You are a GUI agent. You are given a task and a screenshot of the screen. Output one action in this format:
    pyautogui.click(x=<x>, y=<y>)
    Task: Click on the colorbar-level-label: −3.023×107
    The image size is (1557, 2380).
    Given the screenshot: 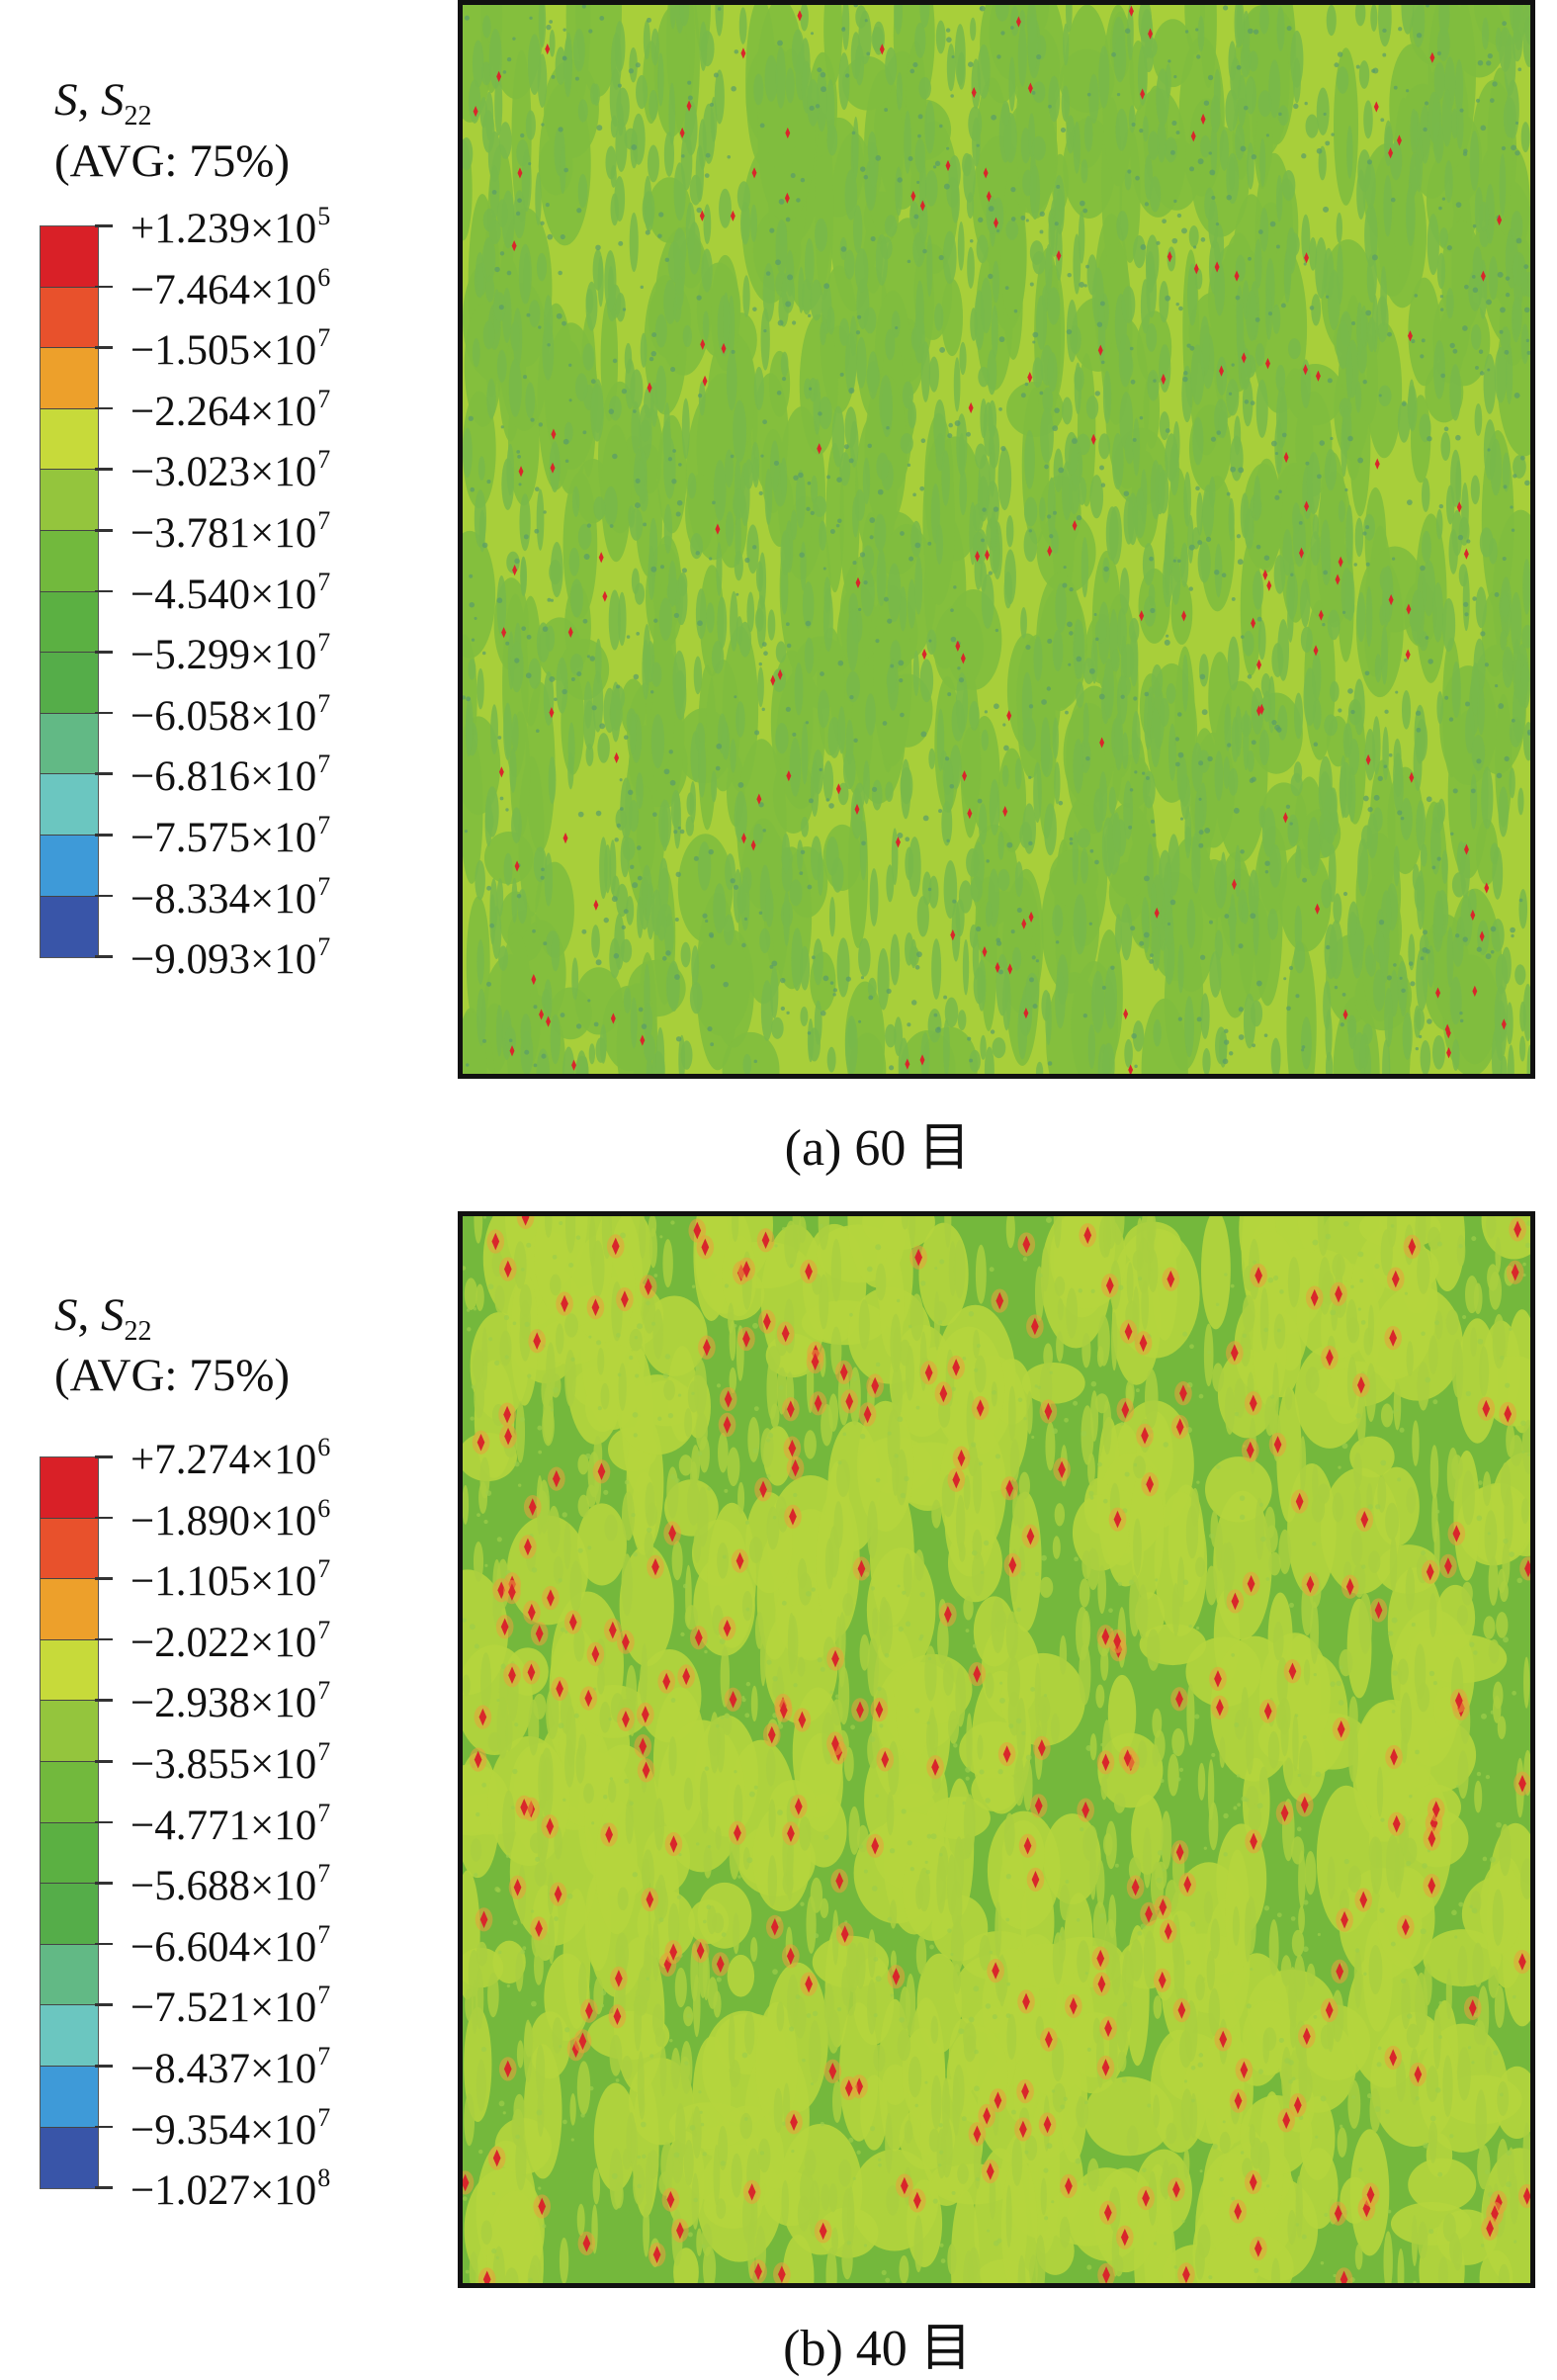 What is the action you would take?
    pyautogui.click(x=230, y=470)
    